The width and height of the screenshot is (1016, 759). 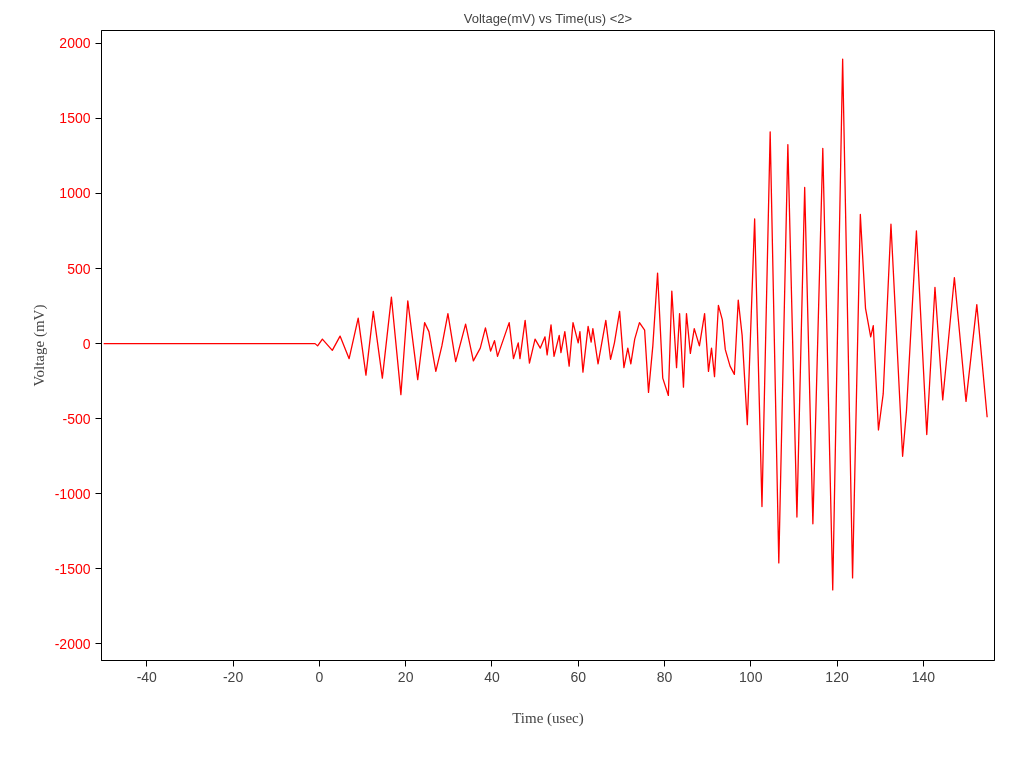 I want to click on y-tick-label: 0, so click(x=86, y=343).